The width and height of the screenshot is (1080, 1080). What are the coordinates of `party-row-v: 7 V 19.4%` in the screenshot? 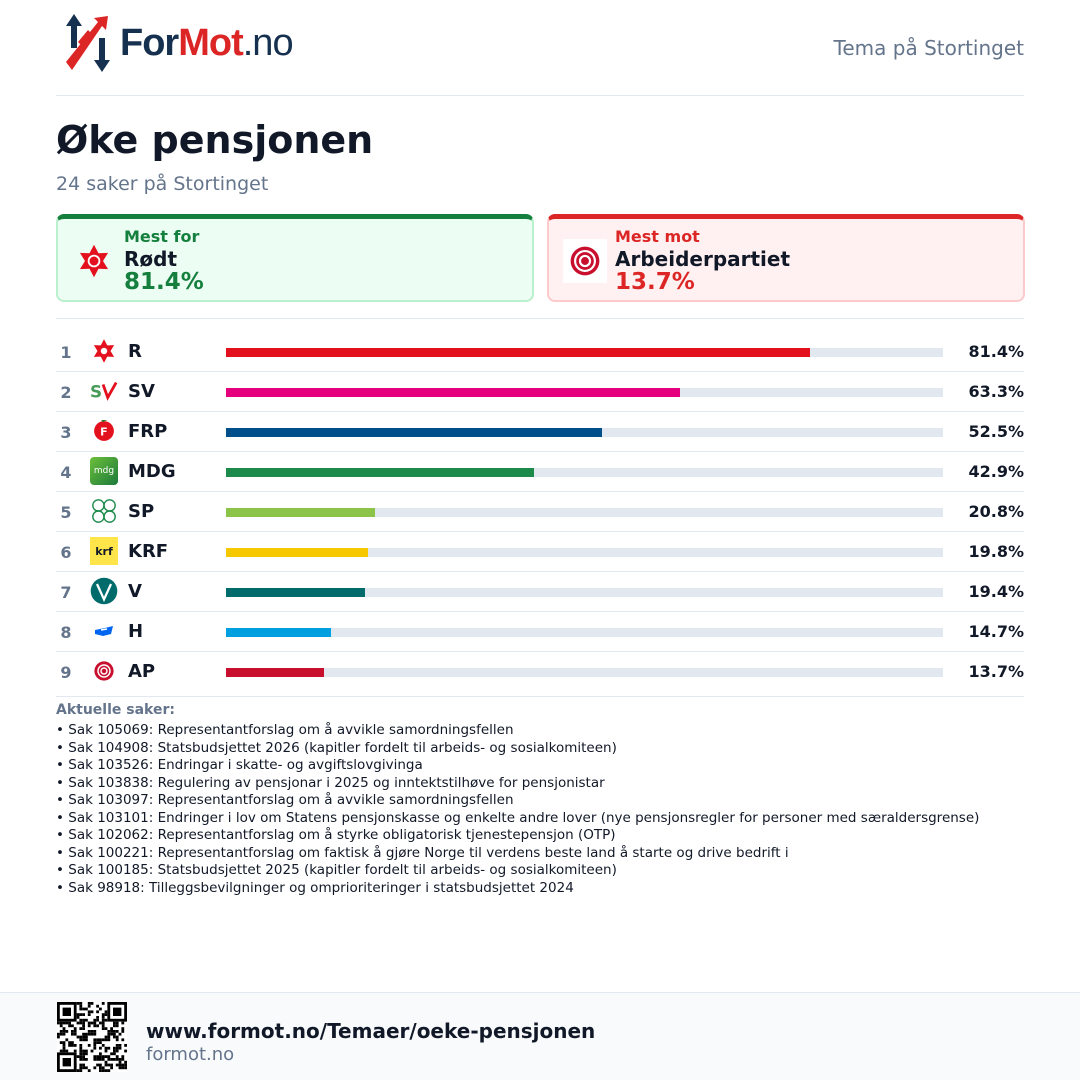 It's located at (540, 592).